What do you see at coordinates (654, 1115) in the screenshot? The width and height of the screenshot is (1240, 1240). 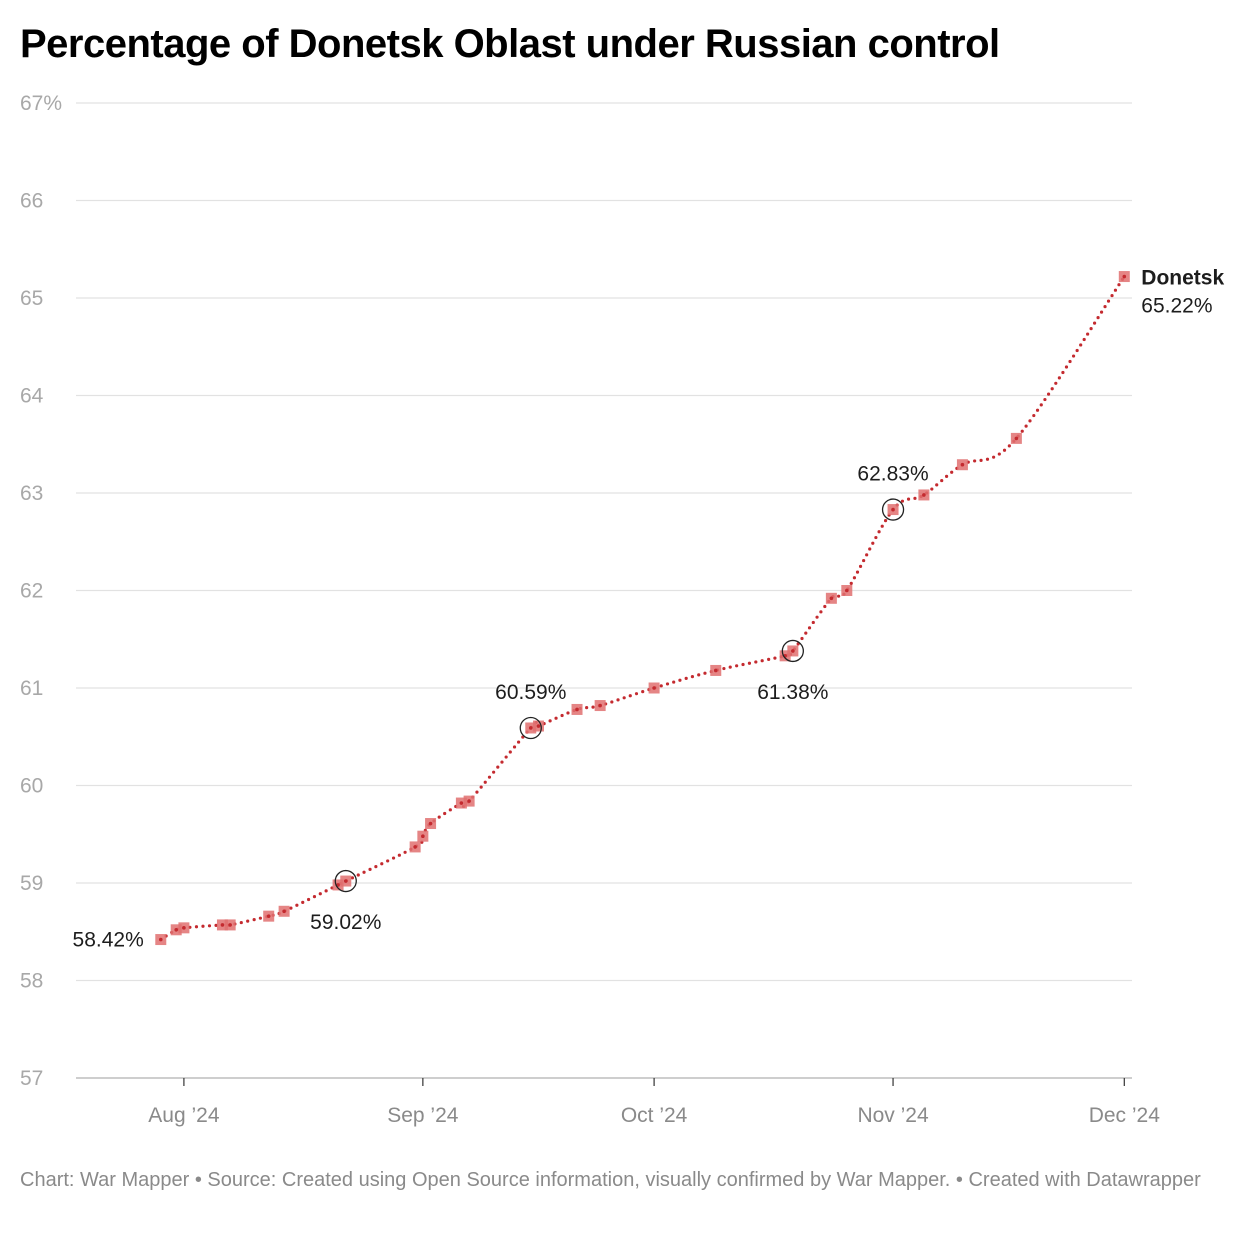 I see `x-tick-label: Oct ’24` at bounding box center [654, 1115].